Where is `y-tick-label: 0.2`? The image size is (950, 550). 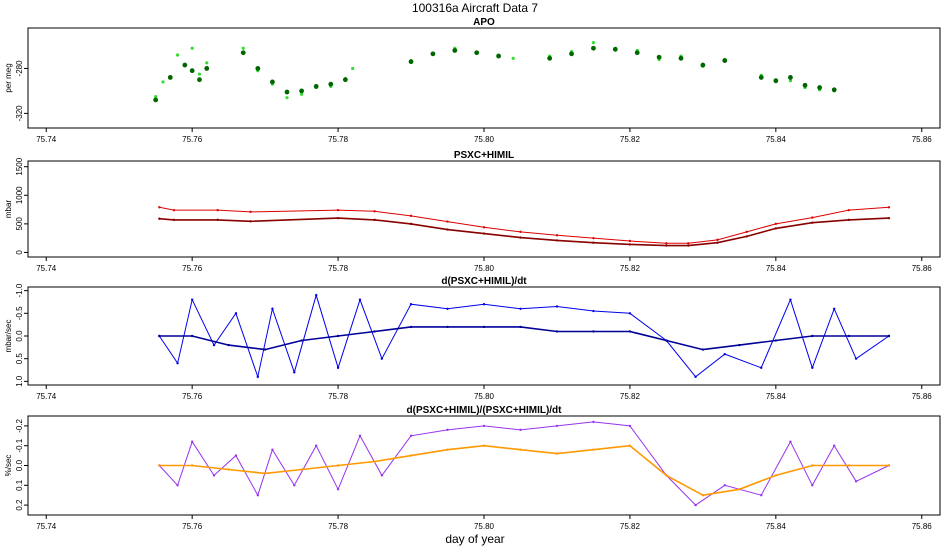 y-tick-label: 0.2 is located at coordinates (19, 505).